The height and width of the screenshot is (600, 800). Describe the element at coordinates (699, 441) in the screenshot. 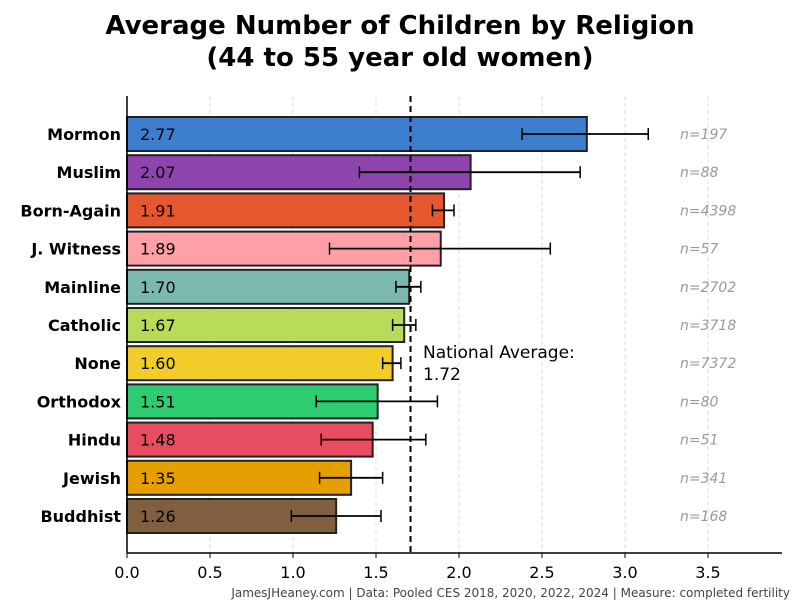

I see `sample-size-label: n=51` at that location.